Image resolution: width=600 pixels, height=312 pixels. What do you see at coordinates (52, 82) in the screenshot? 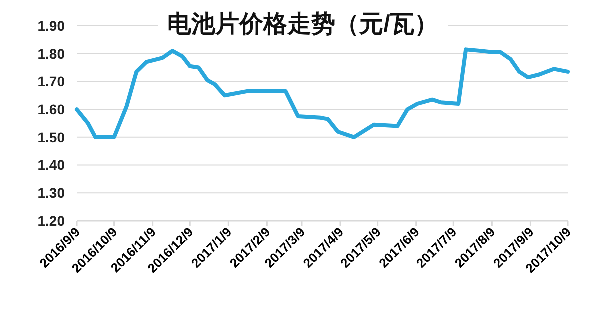
I see `y-tick-label: 1.70` at bounding box center [52, 82].